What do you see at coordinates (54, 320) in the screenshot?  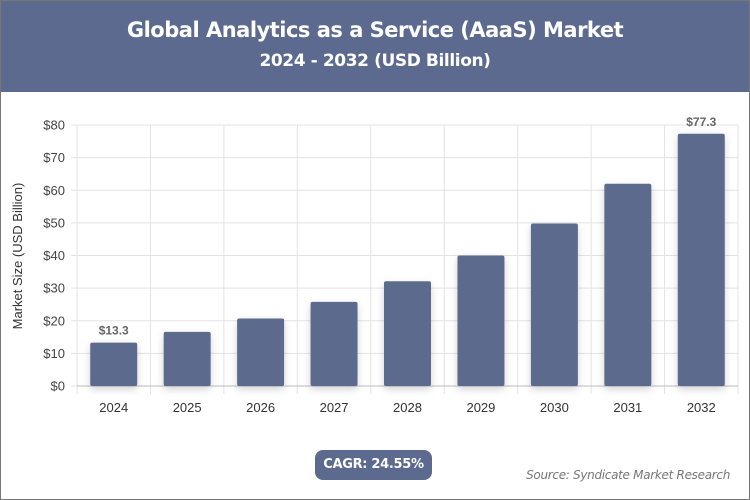 I see `y-tick-label: $20` at bounding box center [54, 320].